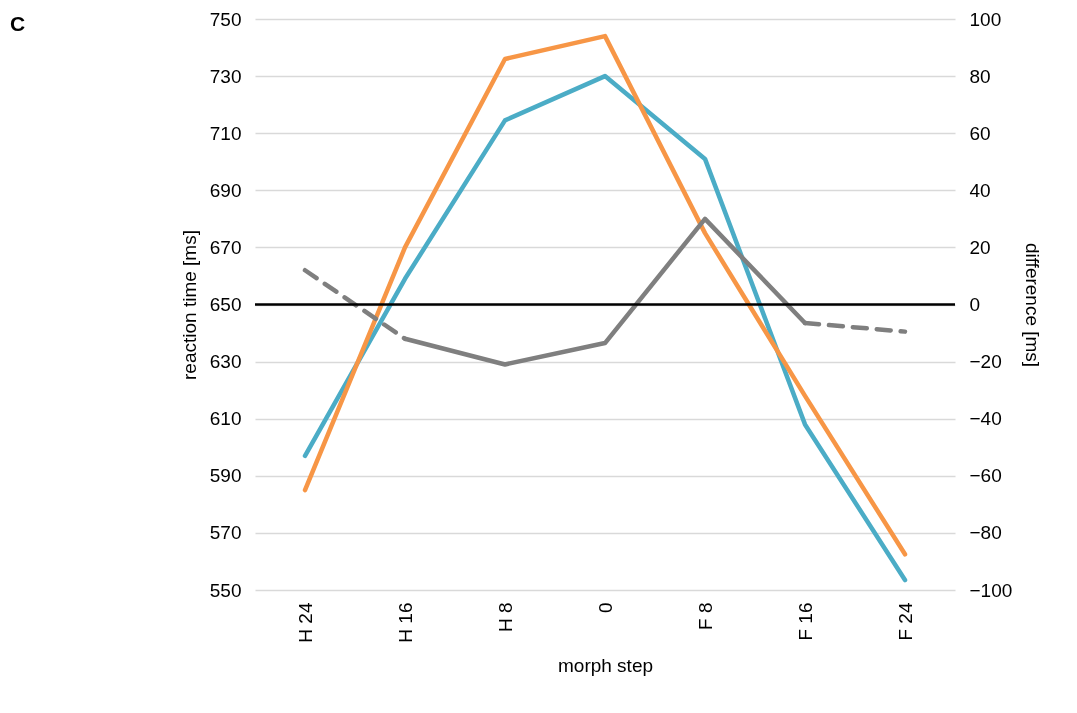 This screenshot has width=1077, height=713. What do you see at coordinates (225, 362) in the screenshot?
I see `y-tick-label: 630` at bounding box center [225, 362].